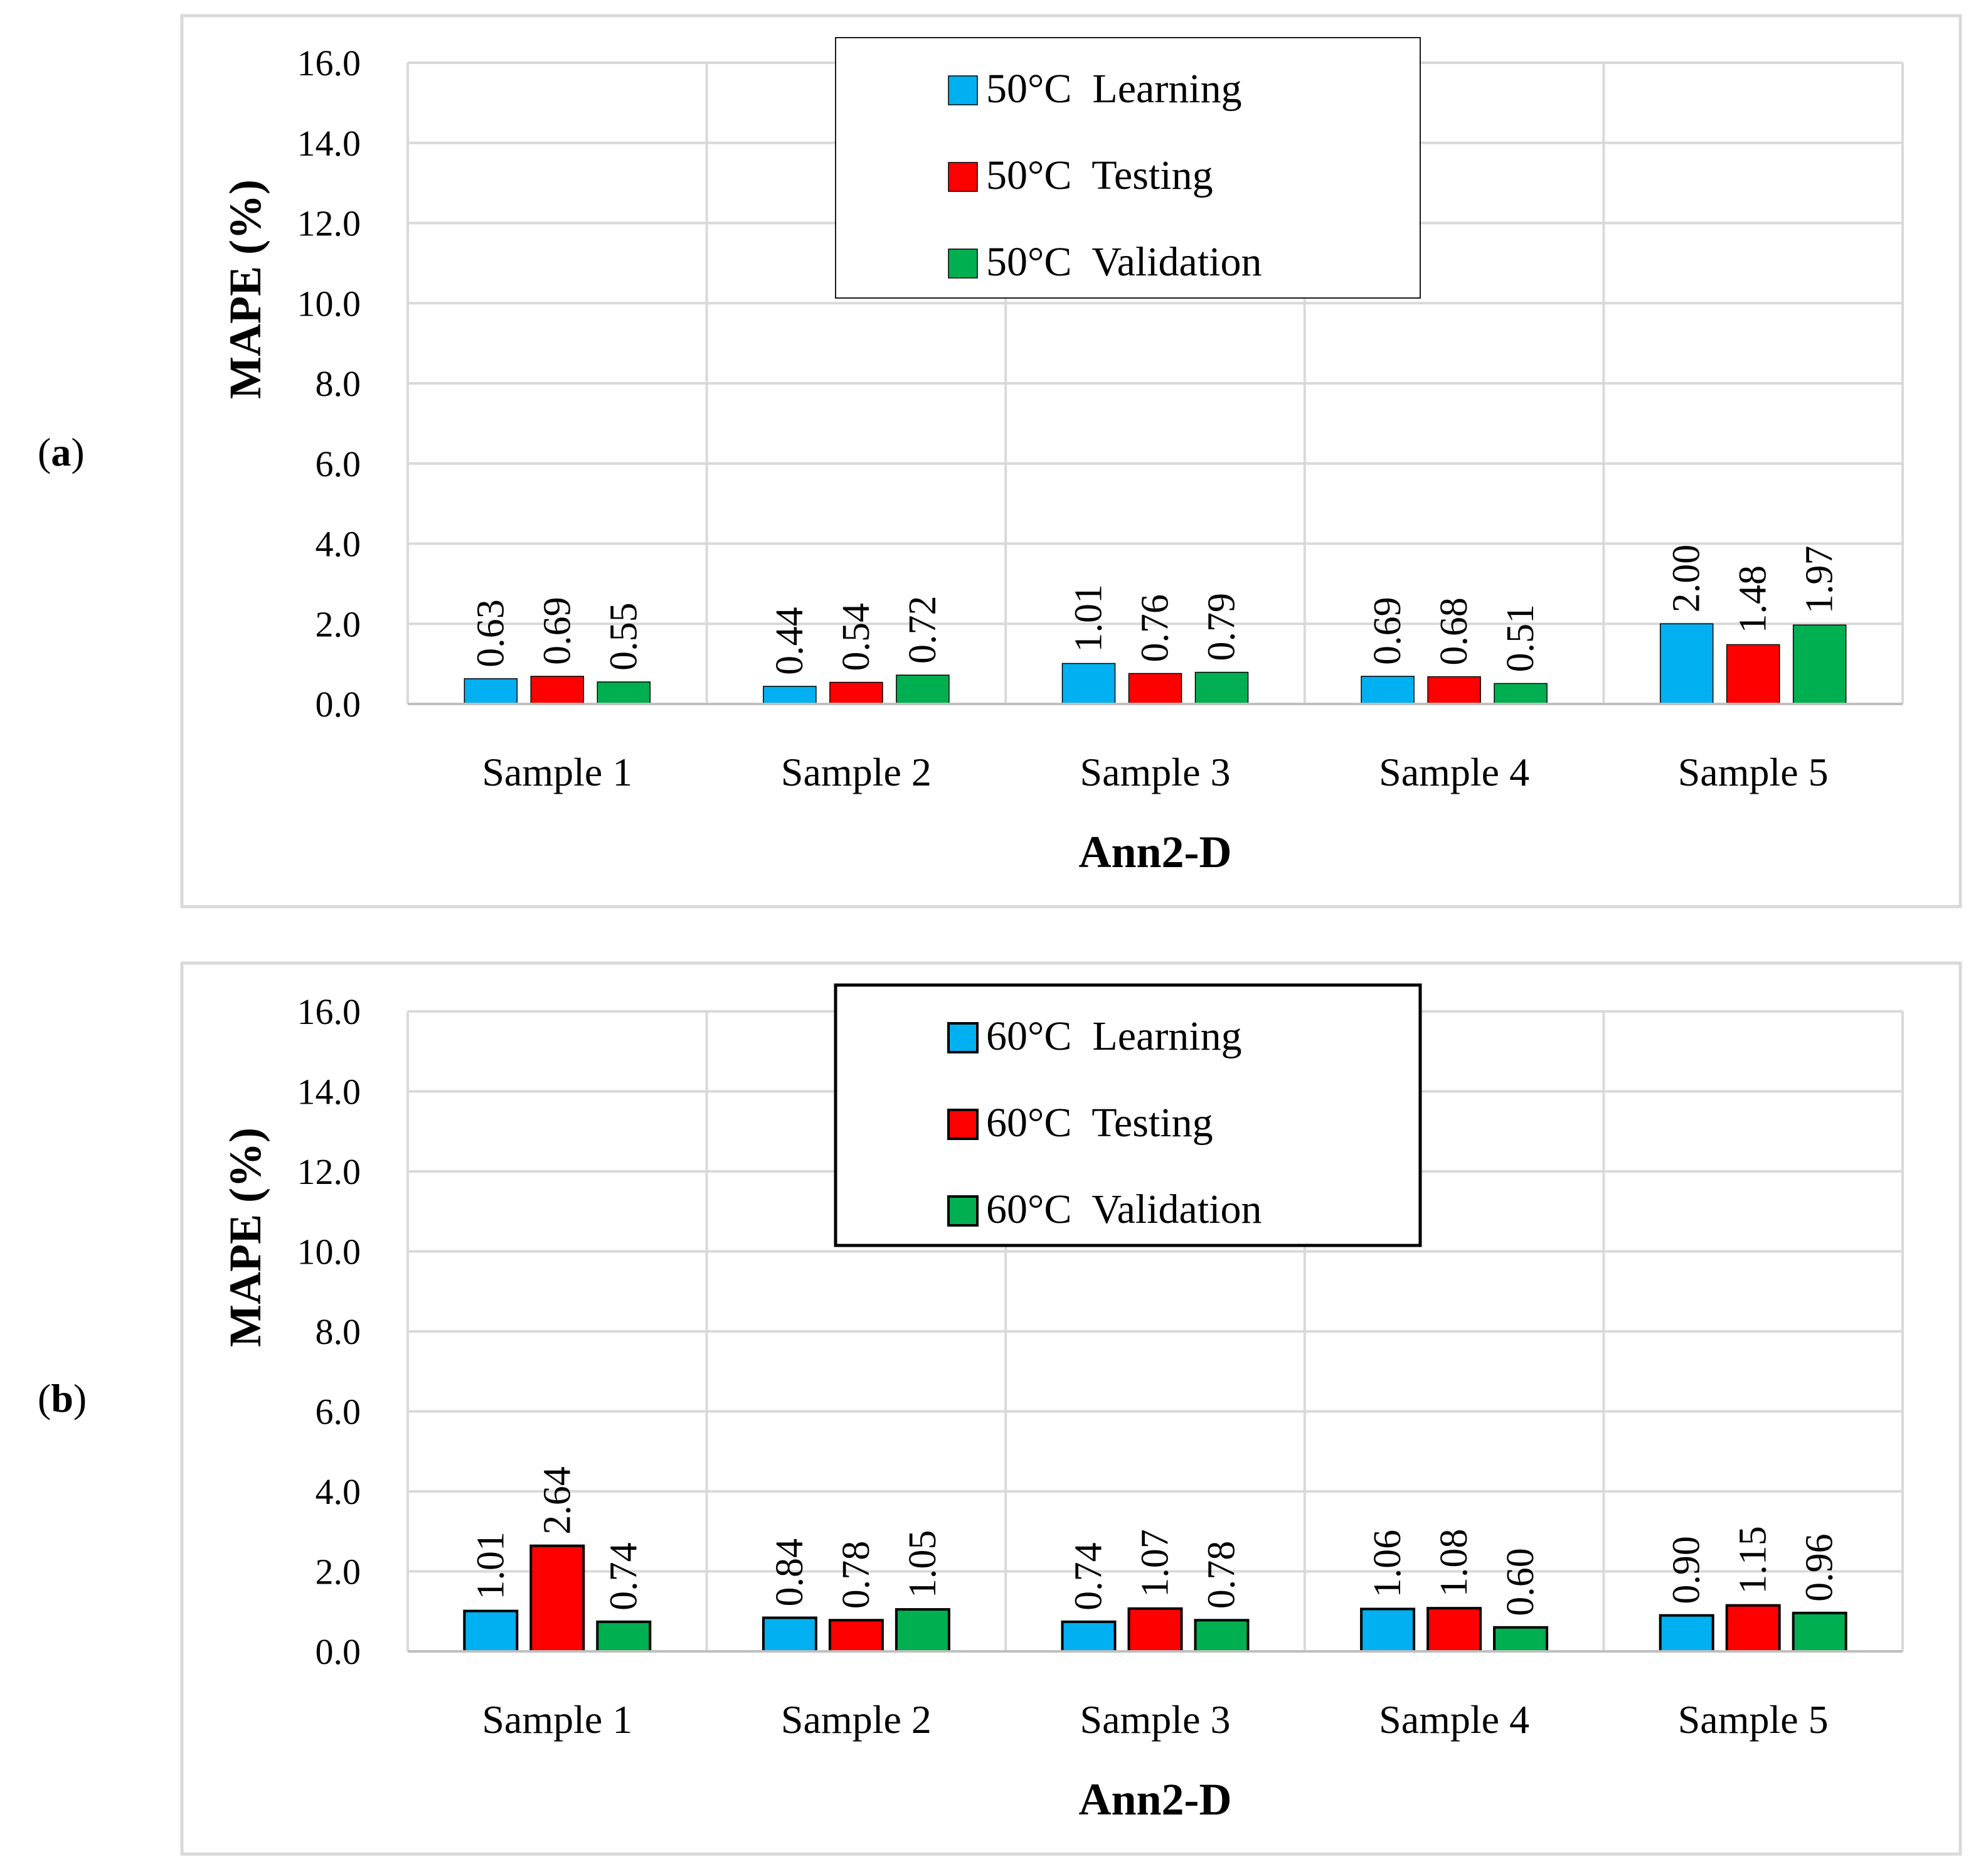 The height and width of the screenshot is (1876, 1976). What do you see at coordinates (1454, 1719) in the screenshot?
I see `x-tick-label: Sample 4` at bounding box center [1454, 1719].